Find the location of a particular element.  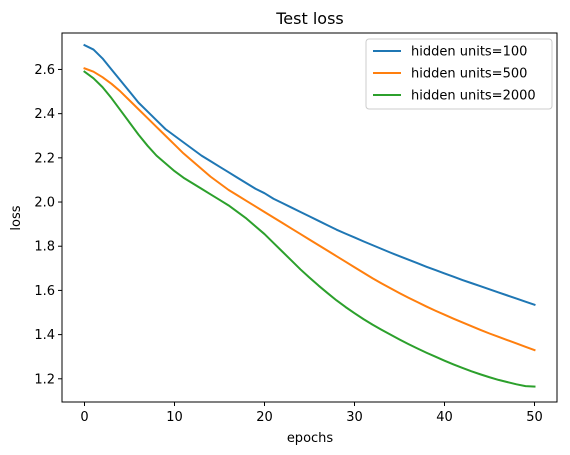

legend-label-0: hidden units=100 is located at coordinates (469, 52).